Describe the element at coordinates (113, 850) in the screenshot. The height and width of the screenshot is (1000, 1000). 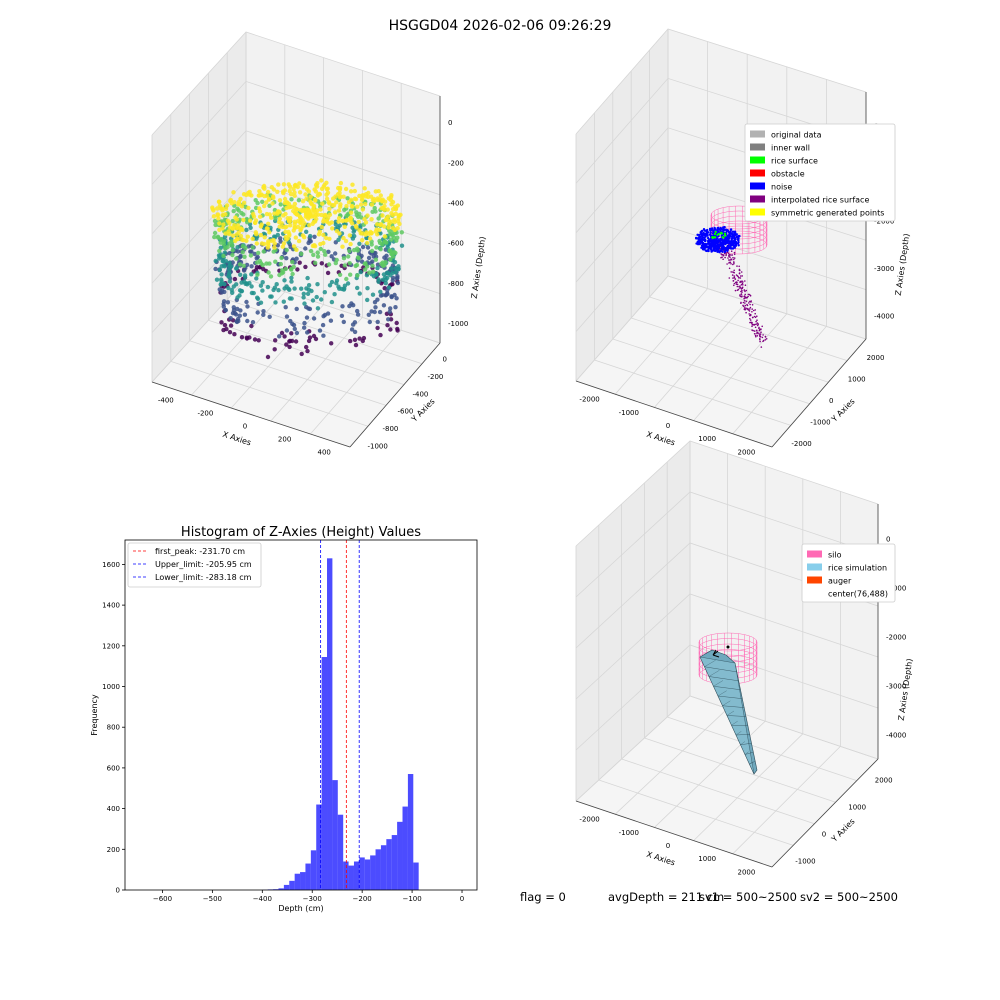
I see `y-tick-label: 200` at that location.